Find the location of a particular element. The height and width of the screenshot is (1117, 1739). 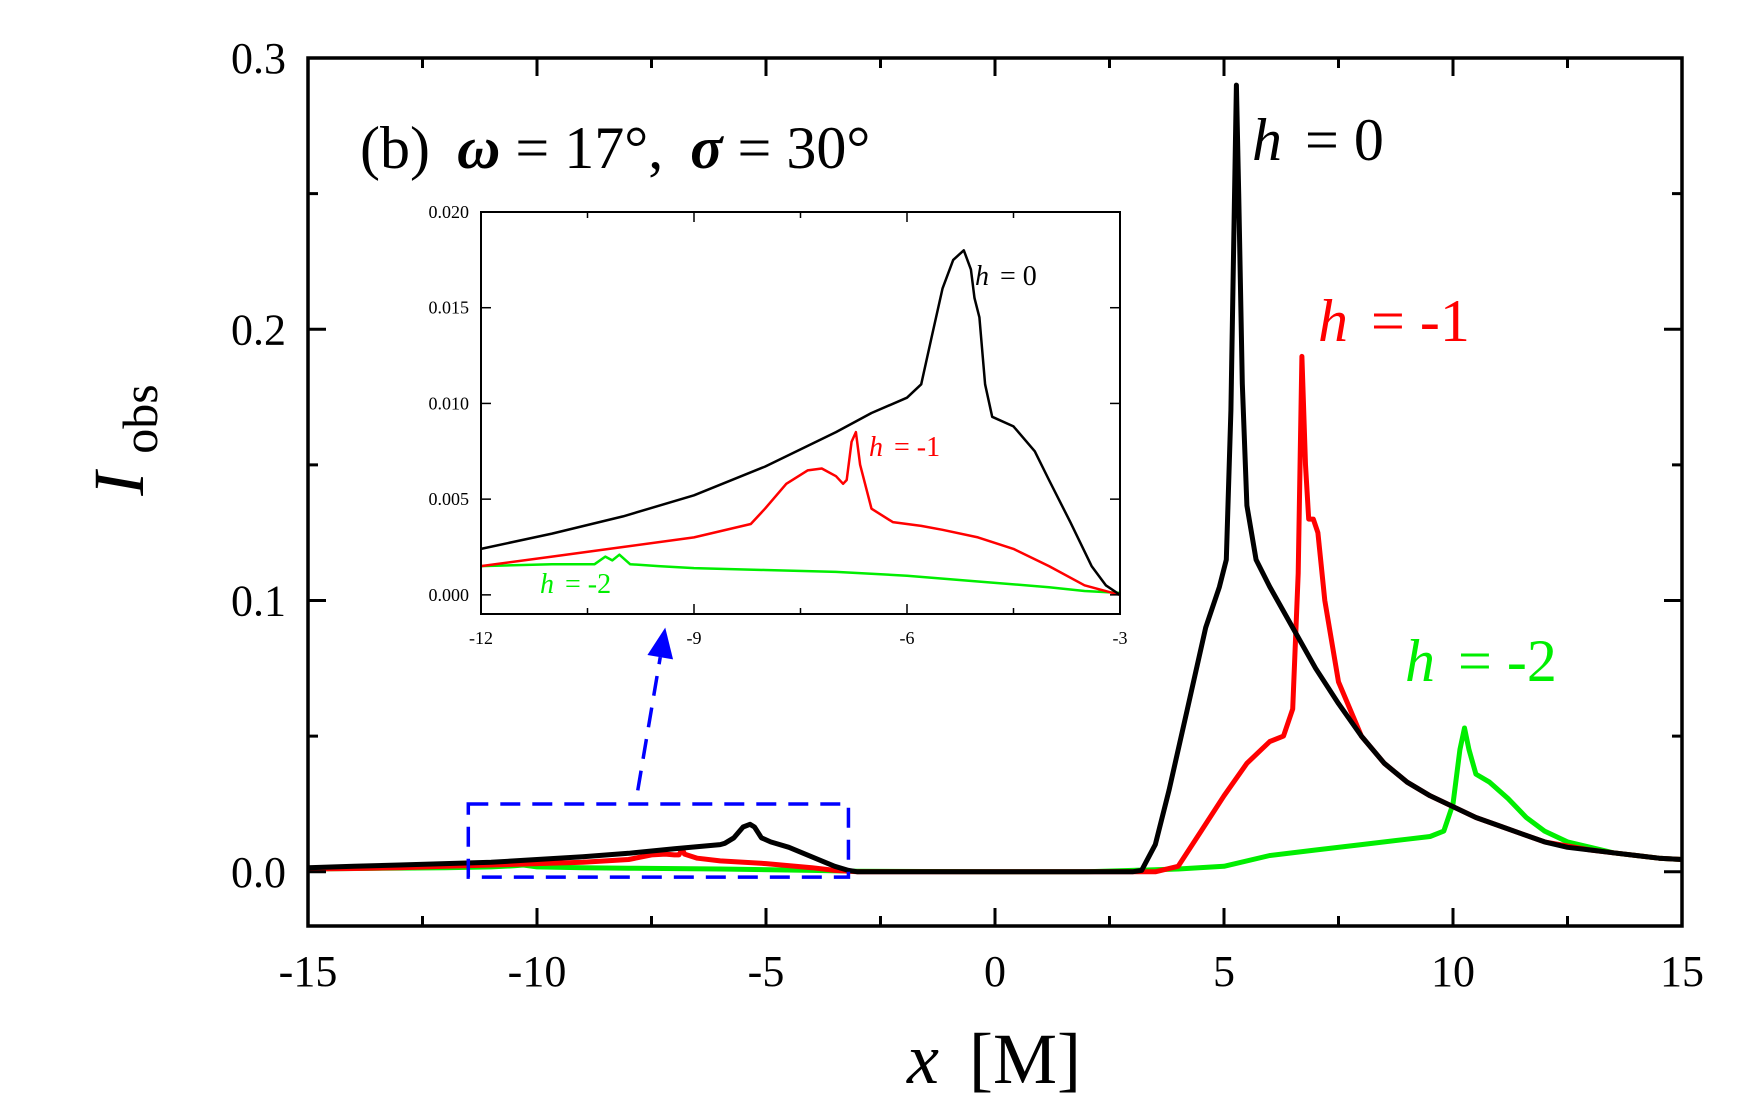

inset-label-h2: h = -2 is located at coordinates (575, 584).